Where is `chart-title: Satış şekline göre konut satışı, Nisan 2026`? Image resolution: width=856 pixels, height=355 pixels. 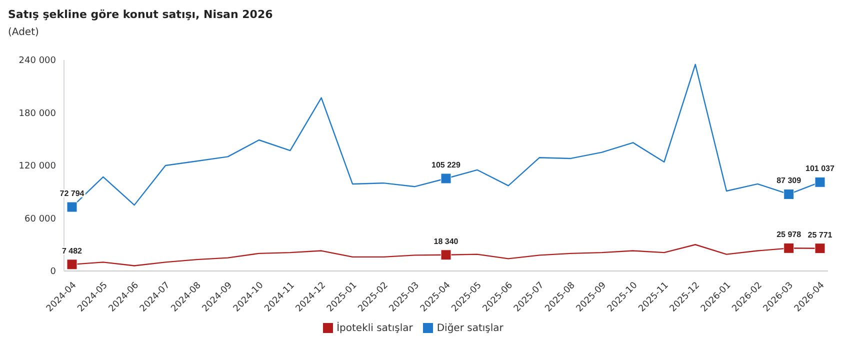 chart-title: Satış şekline göre konut satışı, Nisan 2026 is located at coordinates (141, 14).